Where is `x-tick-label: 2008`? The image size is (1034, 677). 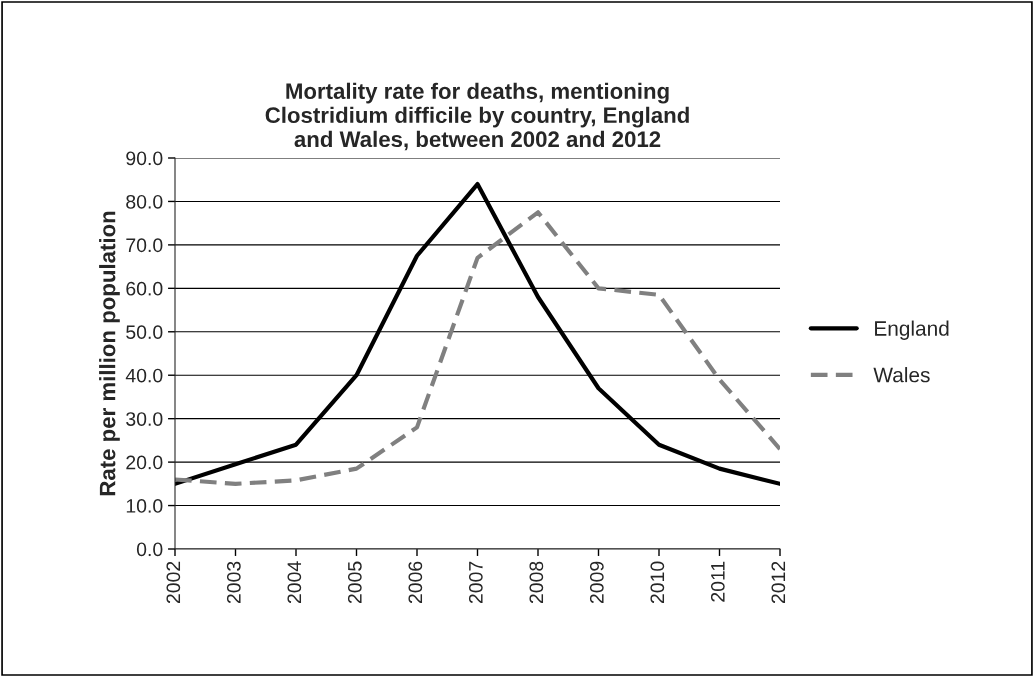
x-tick-label: 2008 is located at coordinates (536, 582).